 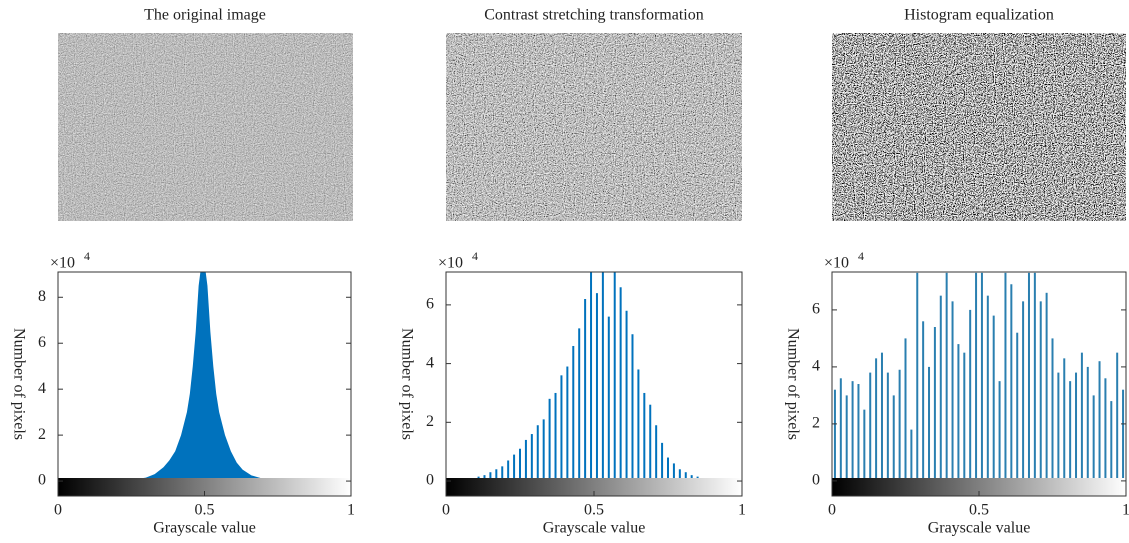 What do you see at coordinates (205, 15) in the screenshot?
I see `panel-title: The original image` at bounding box center [205, 15].